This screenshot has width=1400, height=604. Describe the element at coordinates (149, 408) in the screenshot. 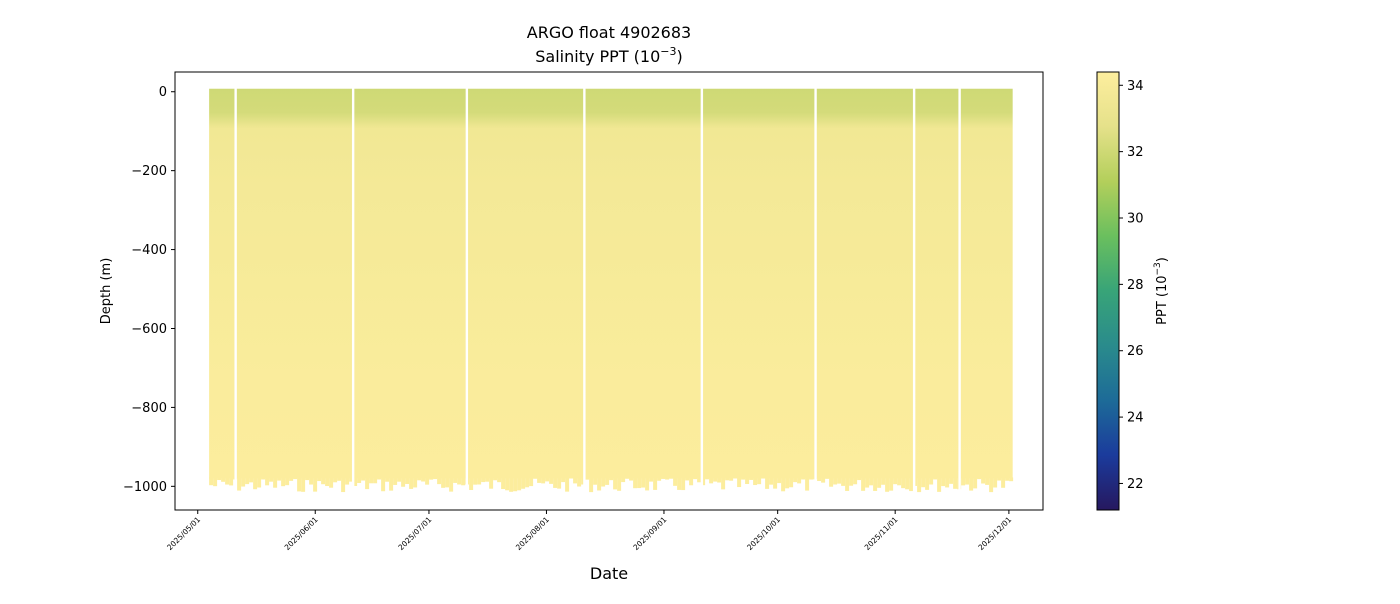

I see `y-tick-label: −800` at that location.